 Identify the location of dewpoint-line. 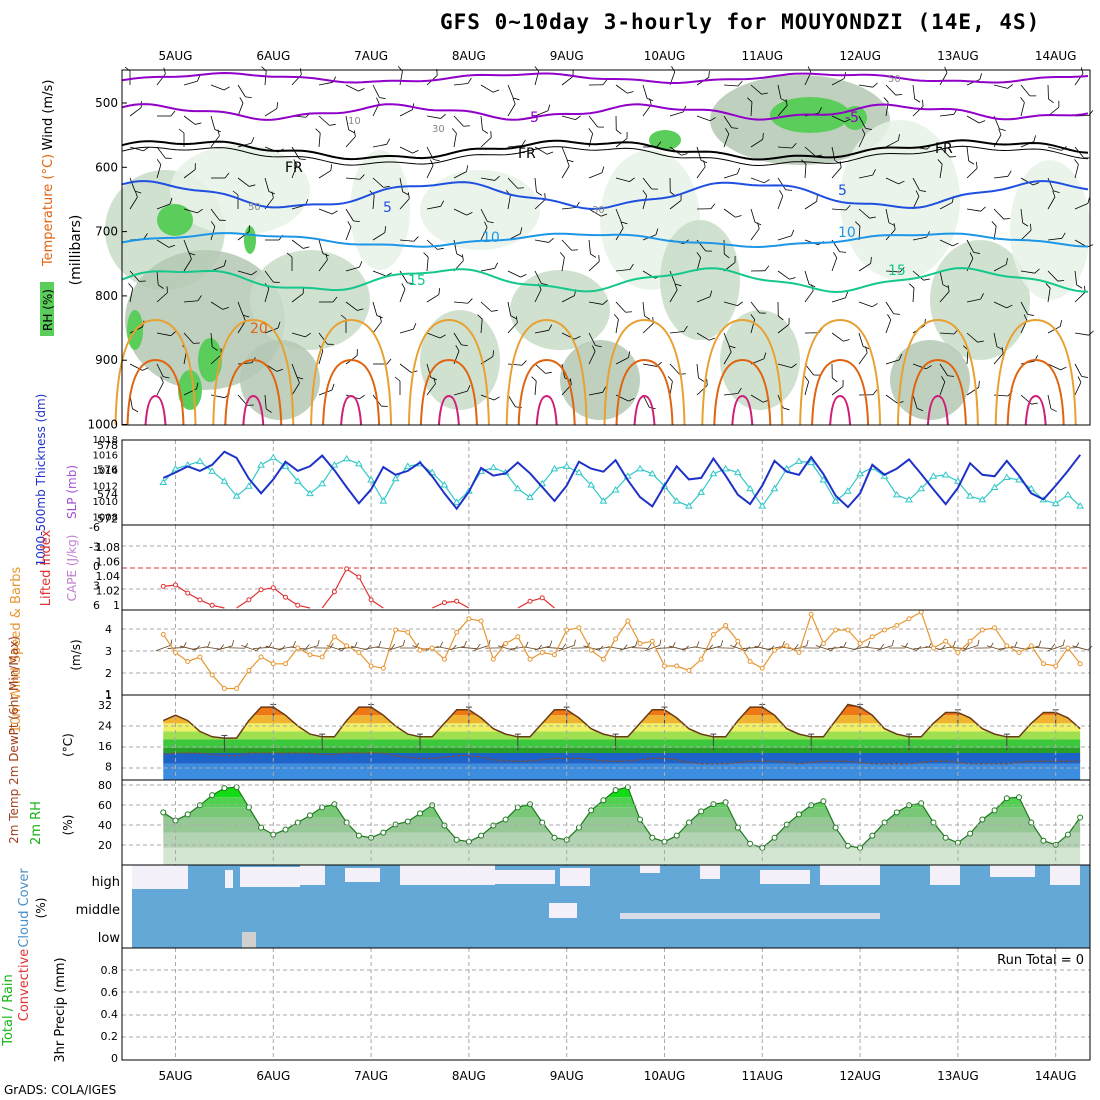
(622, 758).